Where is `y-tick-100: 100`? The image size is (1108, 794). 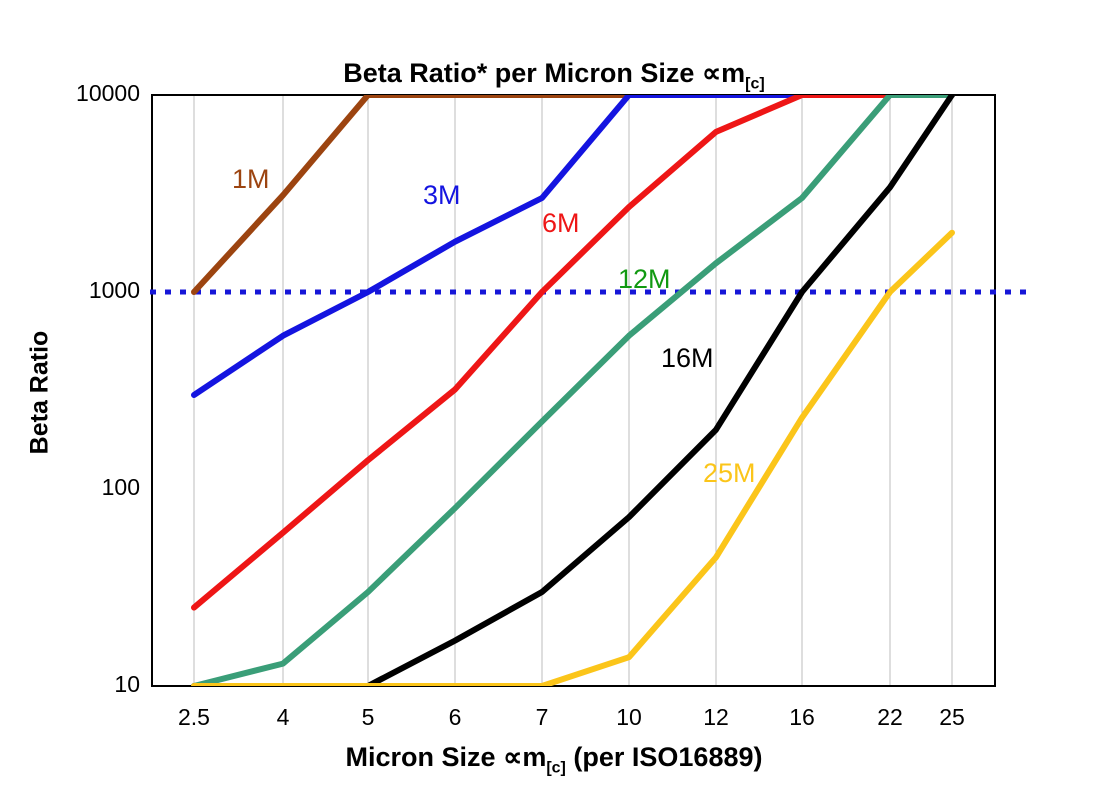
y-tick-100: 100 is located at coordinates (120, 487).